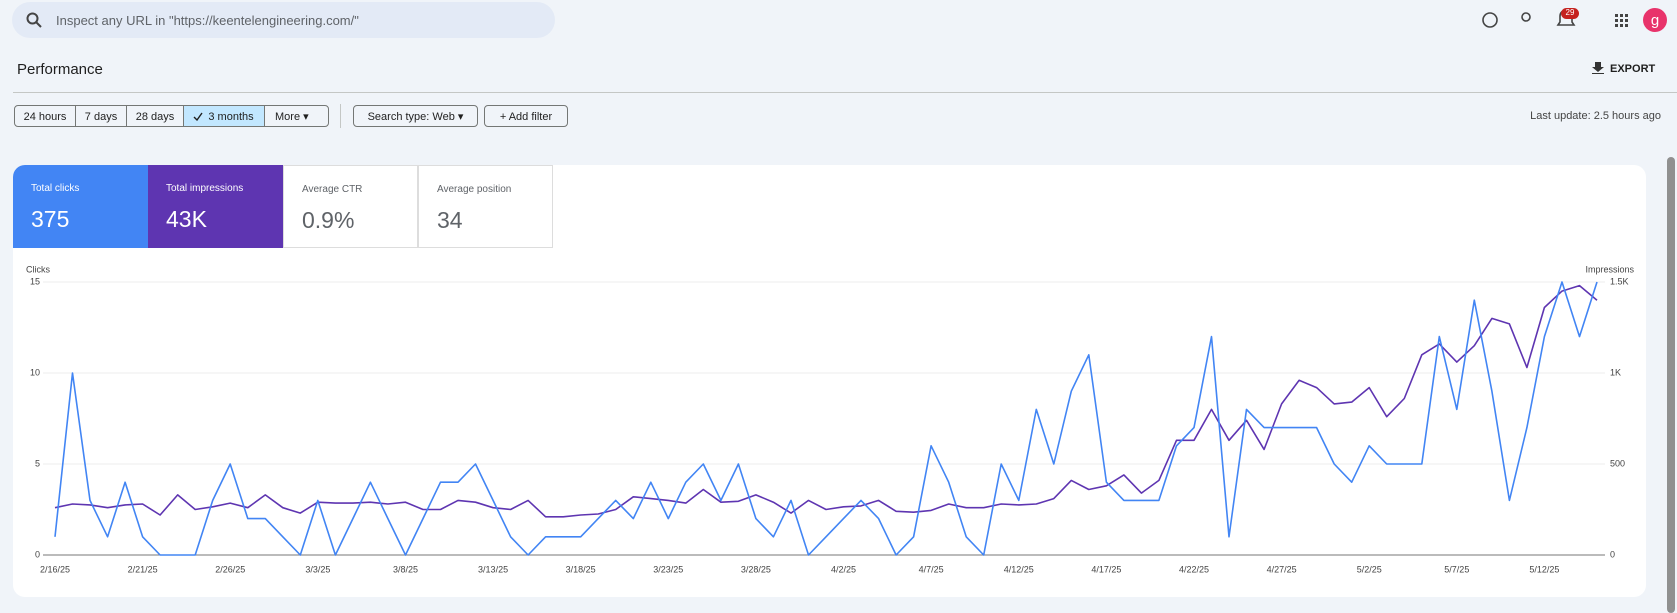  What do you see at coordinates (1617, 463) in the screenshot?
I see `y2-tick-label: 500` at bounding box center [1617, 463].